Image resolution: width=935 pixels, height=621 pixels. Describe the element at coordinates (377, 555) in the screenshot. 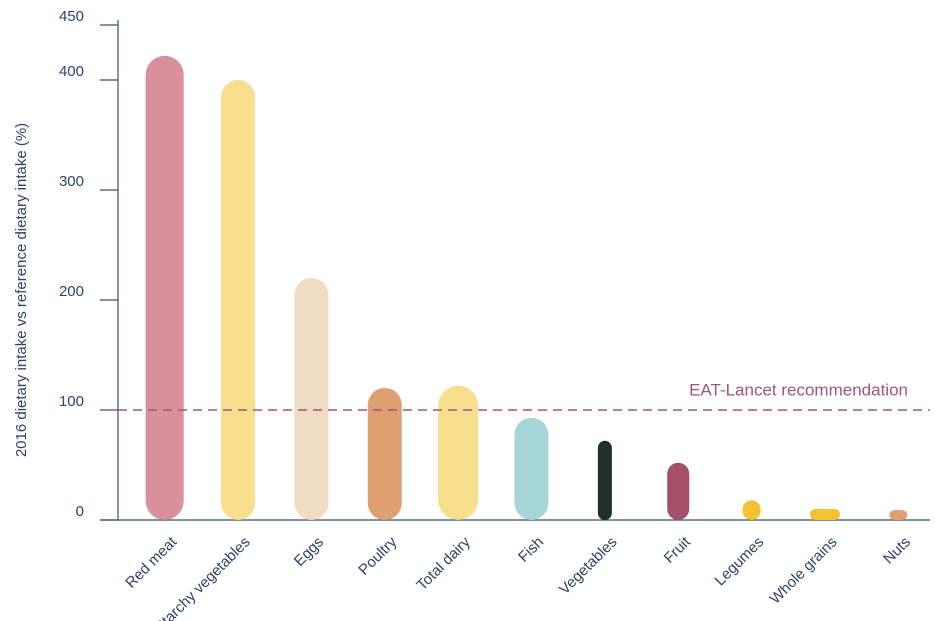

I see `x-tick-label: Poultry` at that location.